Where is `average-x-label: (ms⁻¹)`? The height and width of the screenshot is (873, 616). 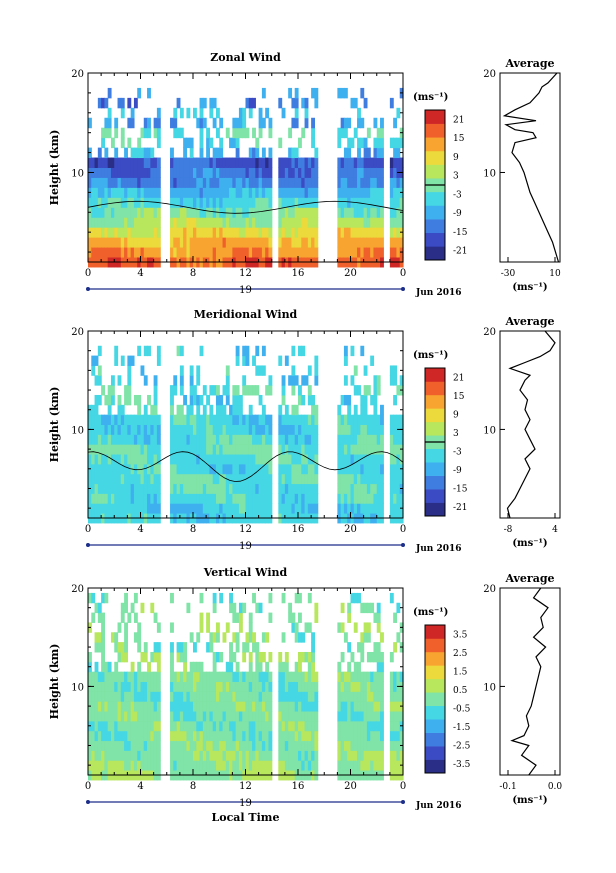 average-x-label: (ms⁻¹) is located at coordinates (529, 543).